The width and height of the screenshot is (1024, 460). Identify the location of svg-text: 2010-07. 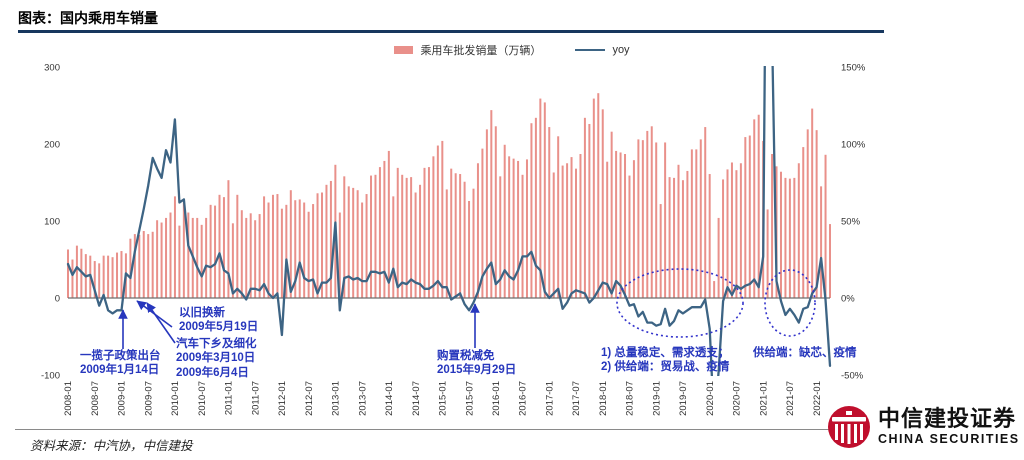
(202, 398).